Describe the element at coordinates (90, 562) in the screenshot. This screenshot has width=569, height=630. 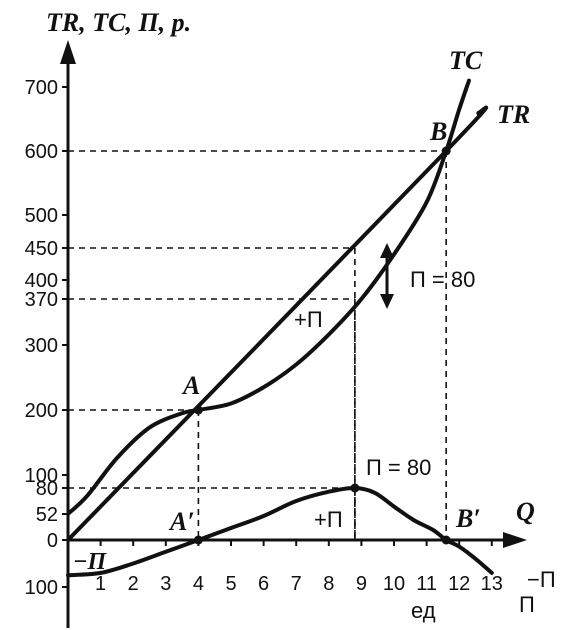
I see `minus-profit-left-label: −П` at that location.